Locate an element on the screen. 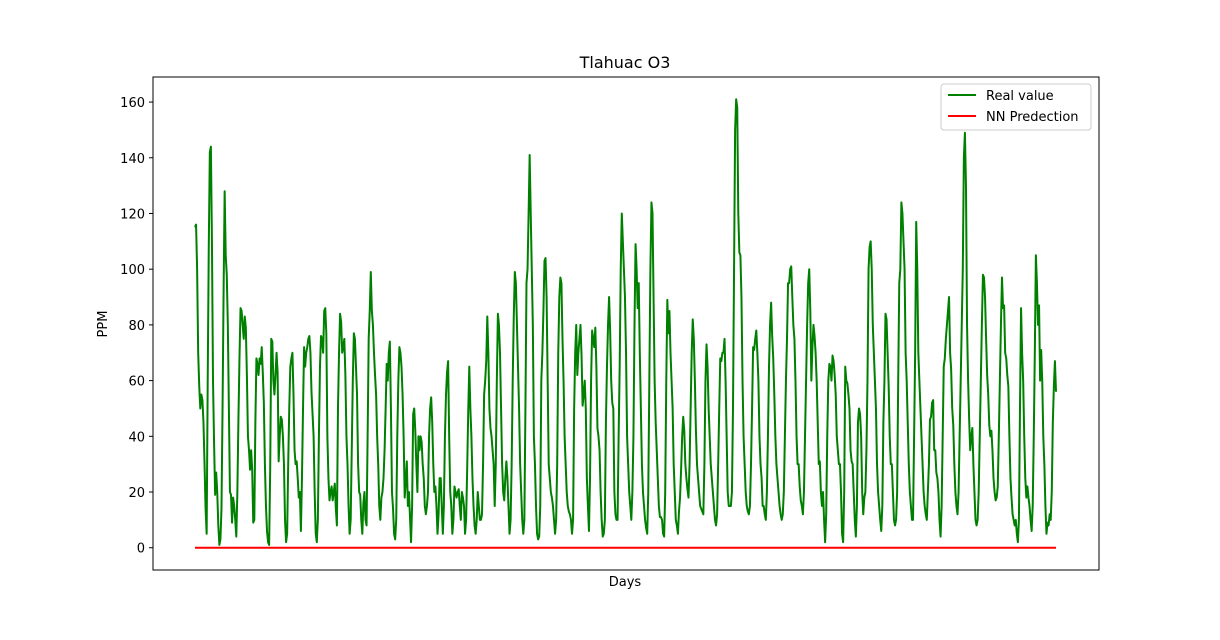 This screenshot has width=1220, height=640. y-tick-label: 60 is located at coordinates (136, 382).